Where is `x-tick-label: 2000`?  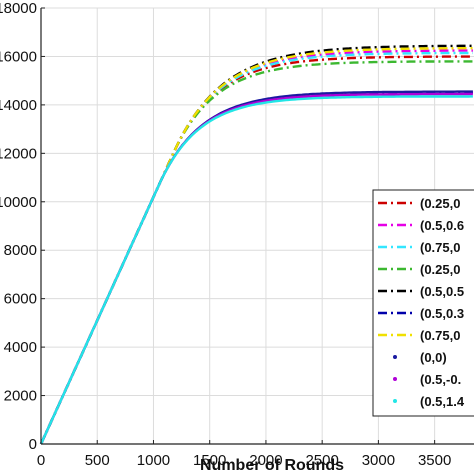
x-tick-label: 2000 is located at coordinates (265, 460).